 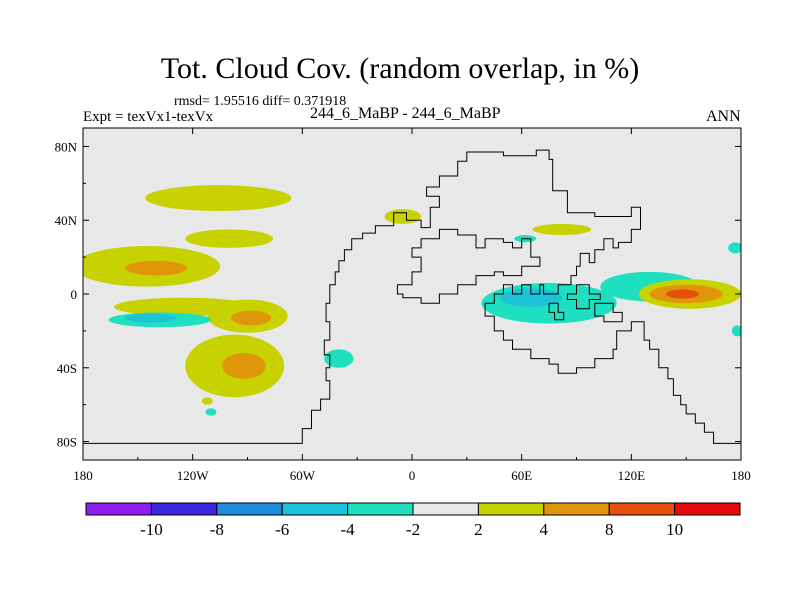 What do you see at coordinates (74, 294) in the screenshot?
I see `y-tick-label: 0` at bounding box center [74, 294].